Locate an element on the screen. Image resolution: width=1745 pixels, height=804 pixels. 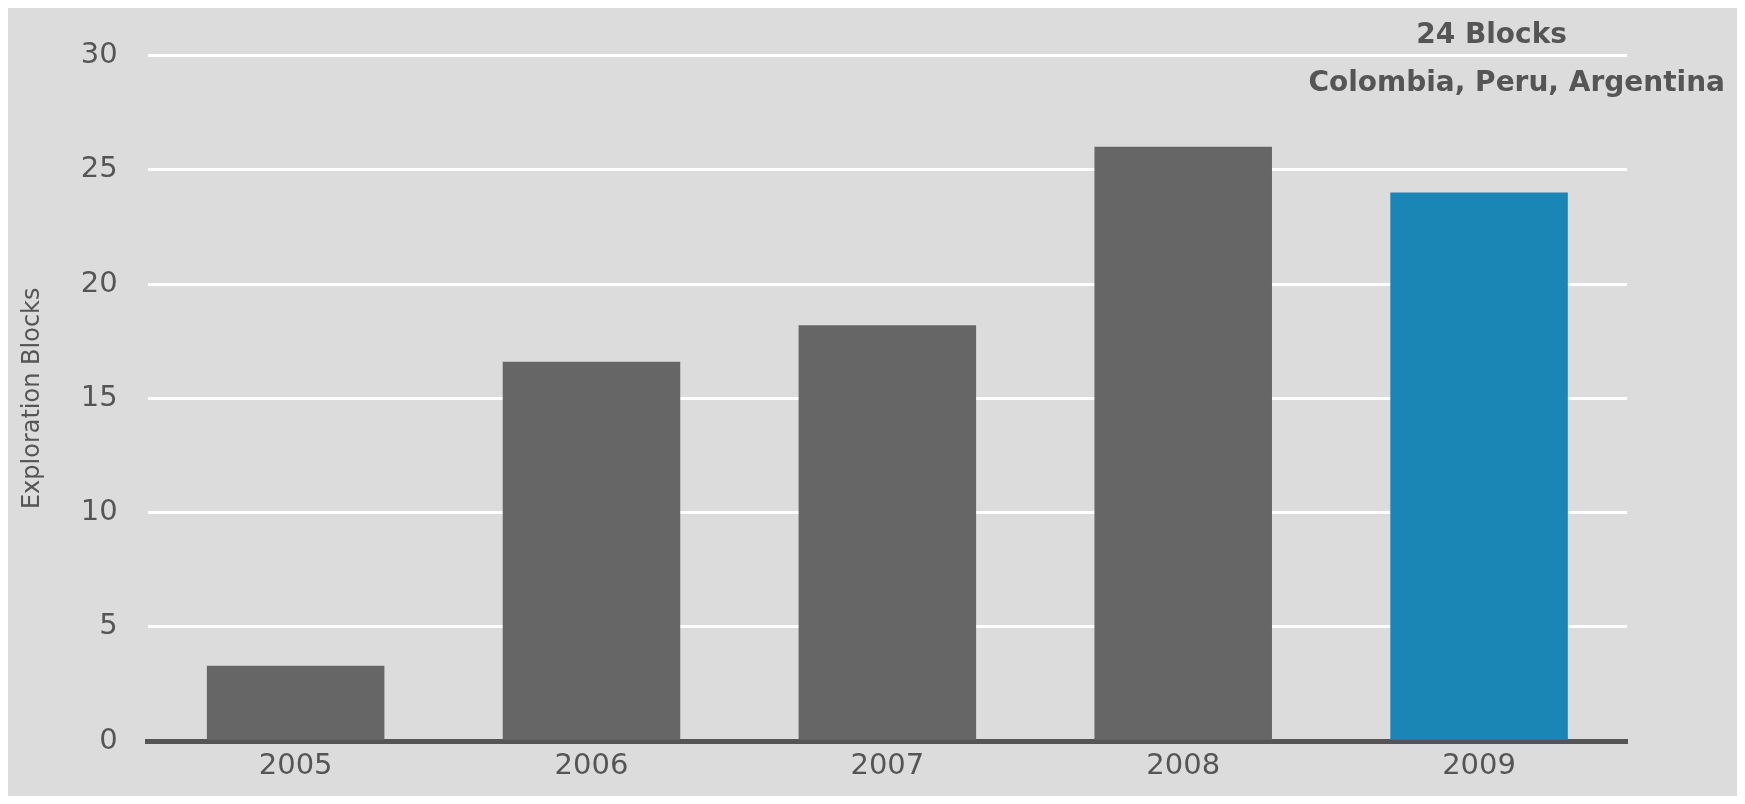
y-tick-label: 30 is located at coordinates (99, 52).